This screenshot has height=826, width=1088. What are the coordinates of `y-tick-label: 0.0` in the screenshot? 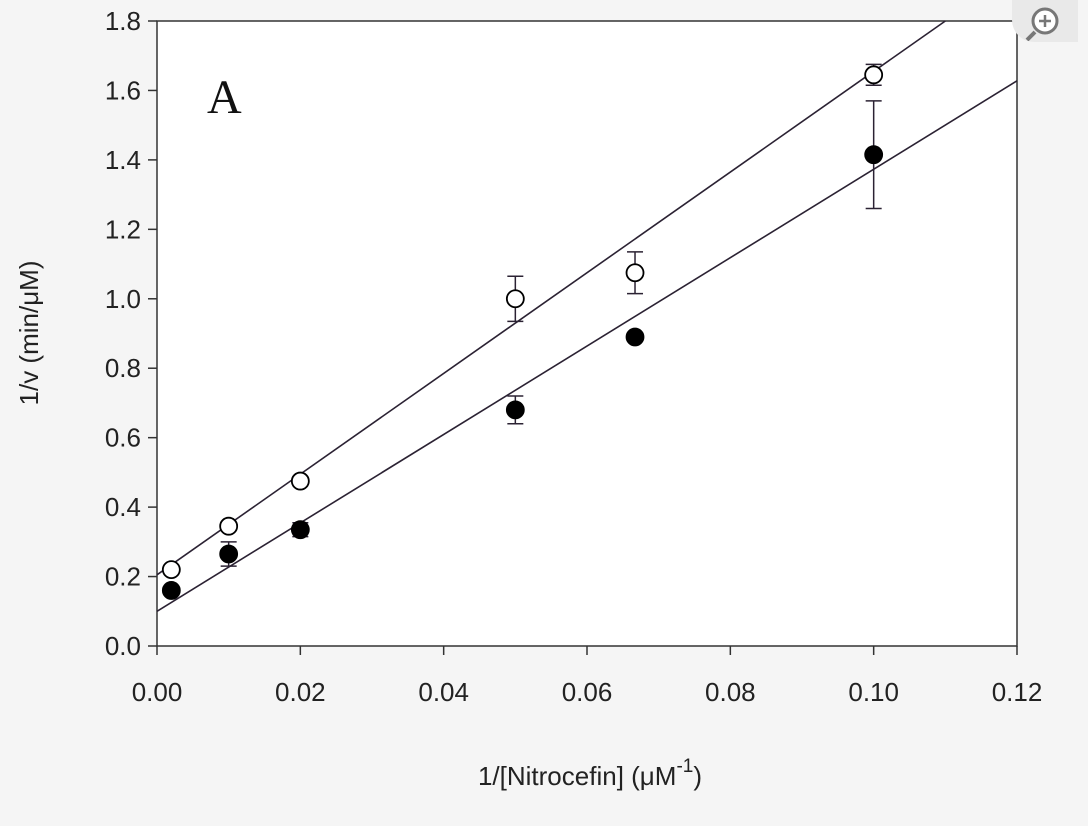 It's located at (123, 646).